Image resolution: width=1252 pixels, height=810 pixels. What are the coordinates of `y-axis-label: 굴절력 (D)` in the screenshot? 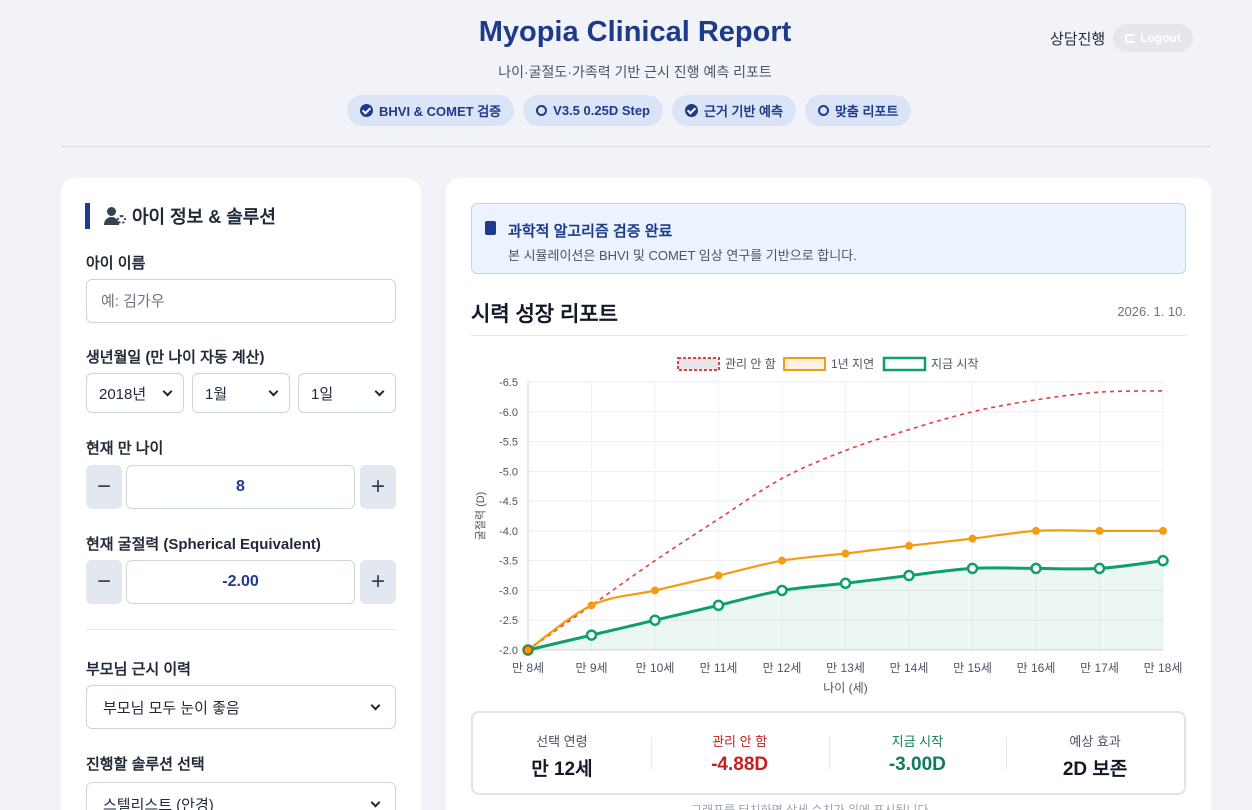 It's located at (480, 516).